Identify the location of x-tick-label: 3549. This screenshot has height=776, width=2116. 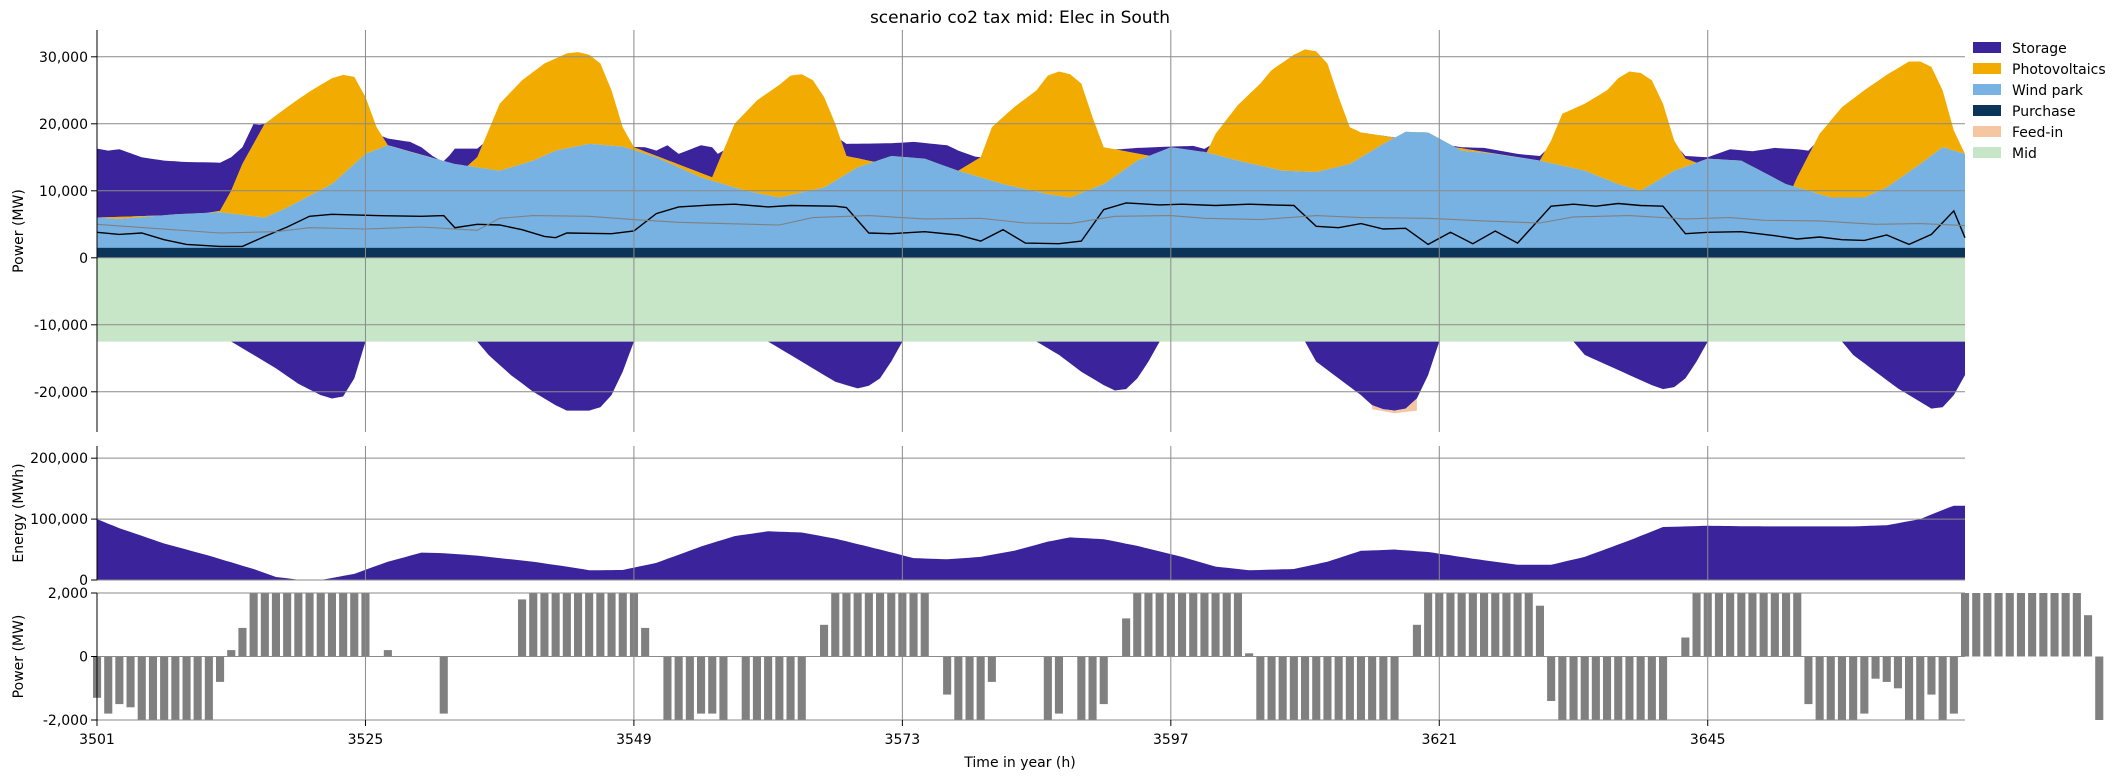
(634, 740).